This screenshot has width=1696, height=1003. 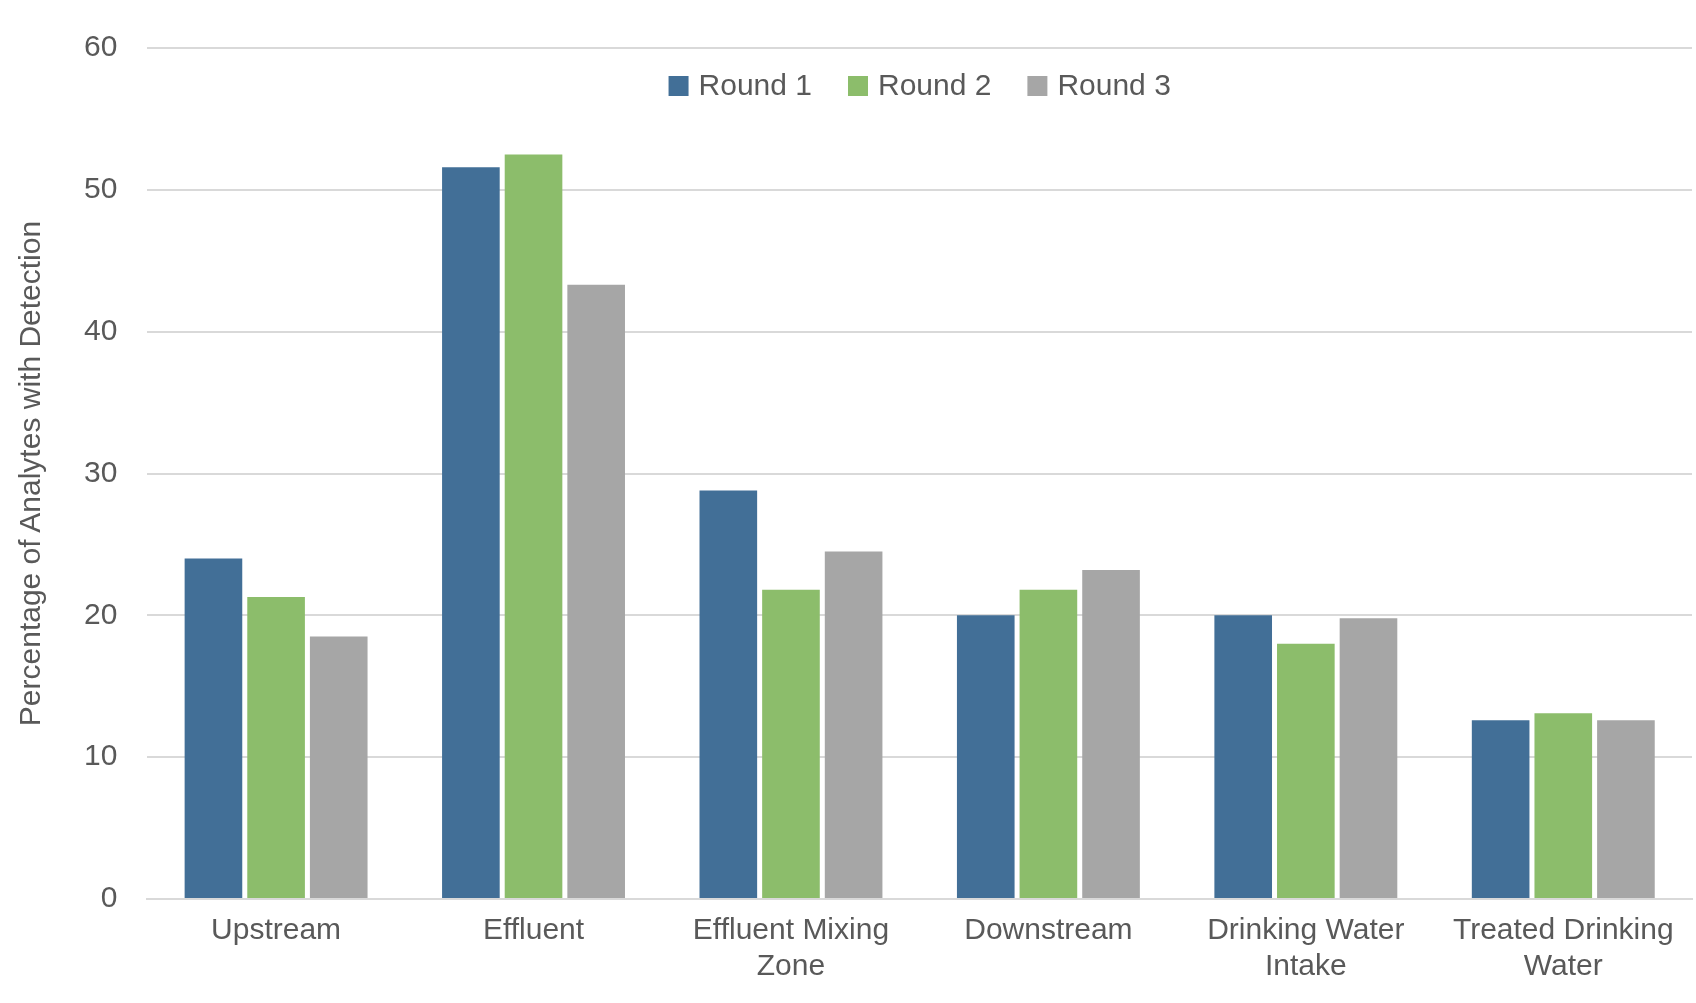 What do you see at coordinates (276, 929) in the screenshot?
I see `x-tick-label: Upstream` at bounding box center [276, 929].